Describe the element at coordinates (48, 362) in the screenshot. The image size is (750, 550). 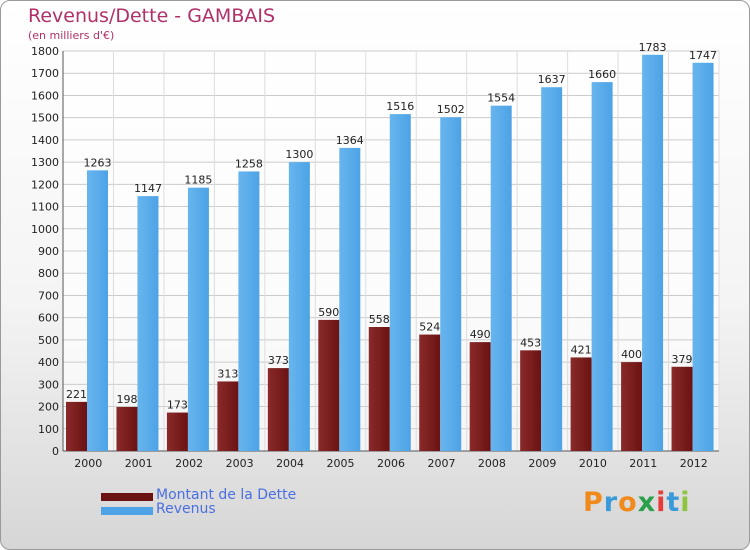
I see `y-tick-label: 400` at that location.